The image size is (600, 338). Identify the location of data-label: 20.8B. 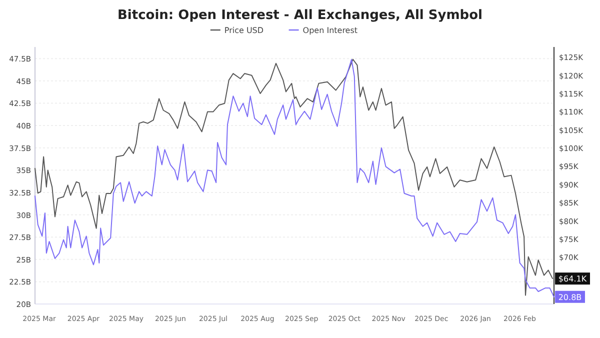
(570, 297).